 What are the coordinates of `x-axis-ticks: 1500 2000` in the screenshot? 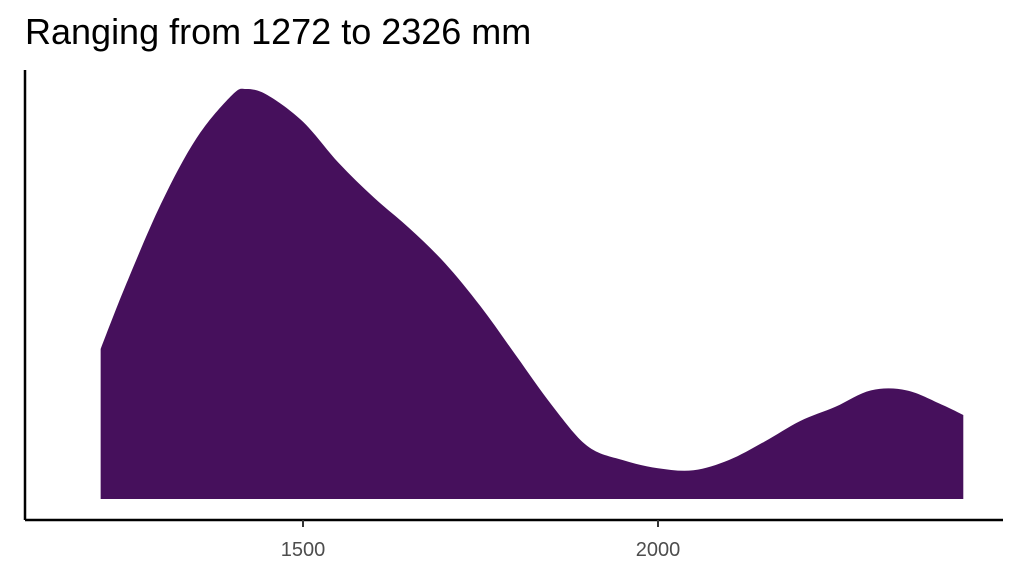 It's located at (481, 540).